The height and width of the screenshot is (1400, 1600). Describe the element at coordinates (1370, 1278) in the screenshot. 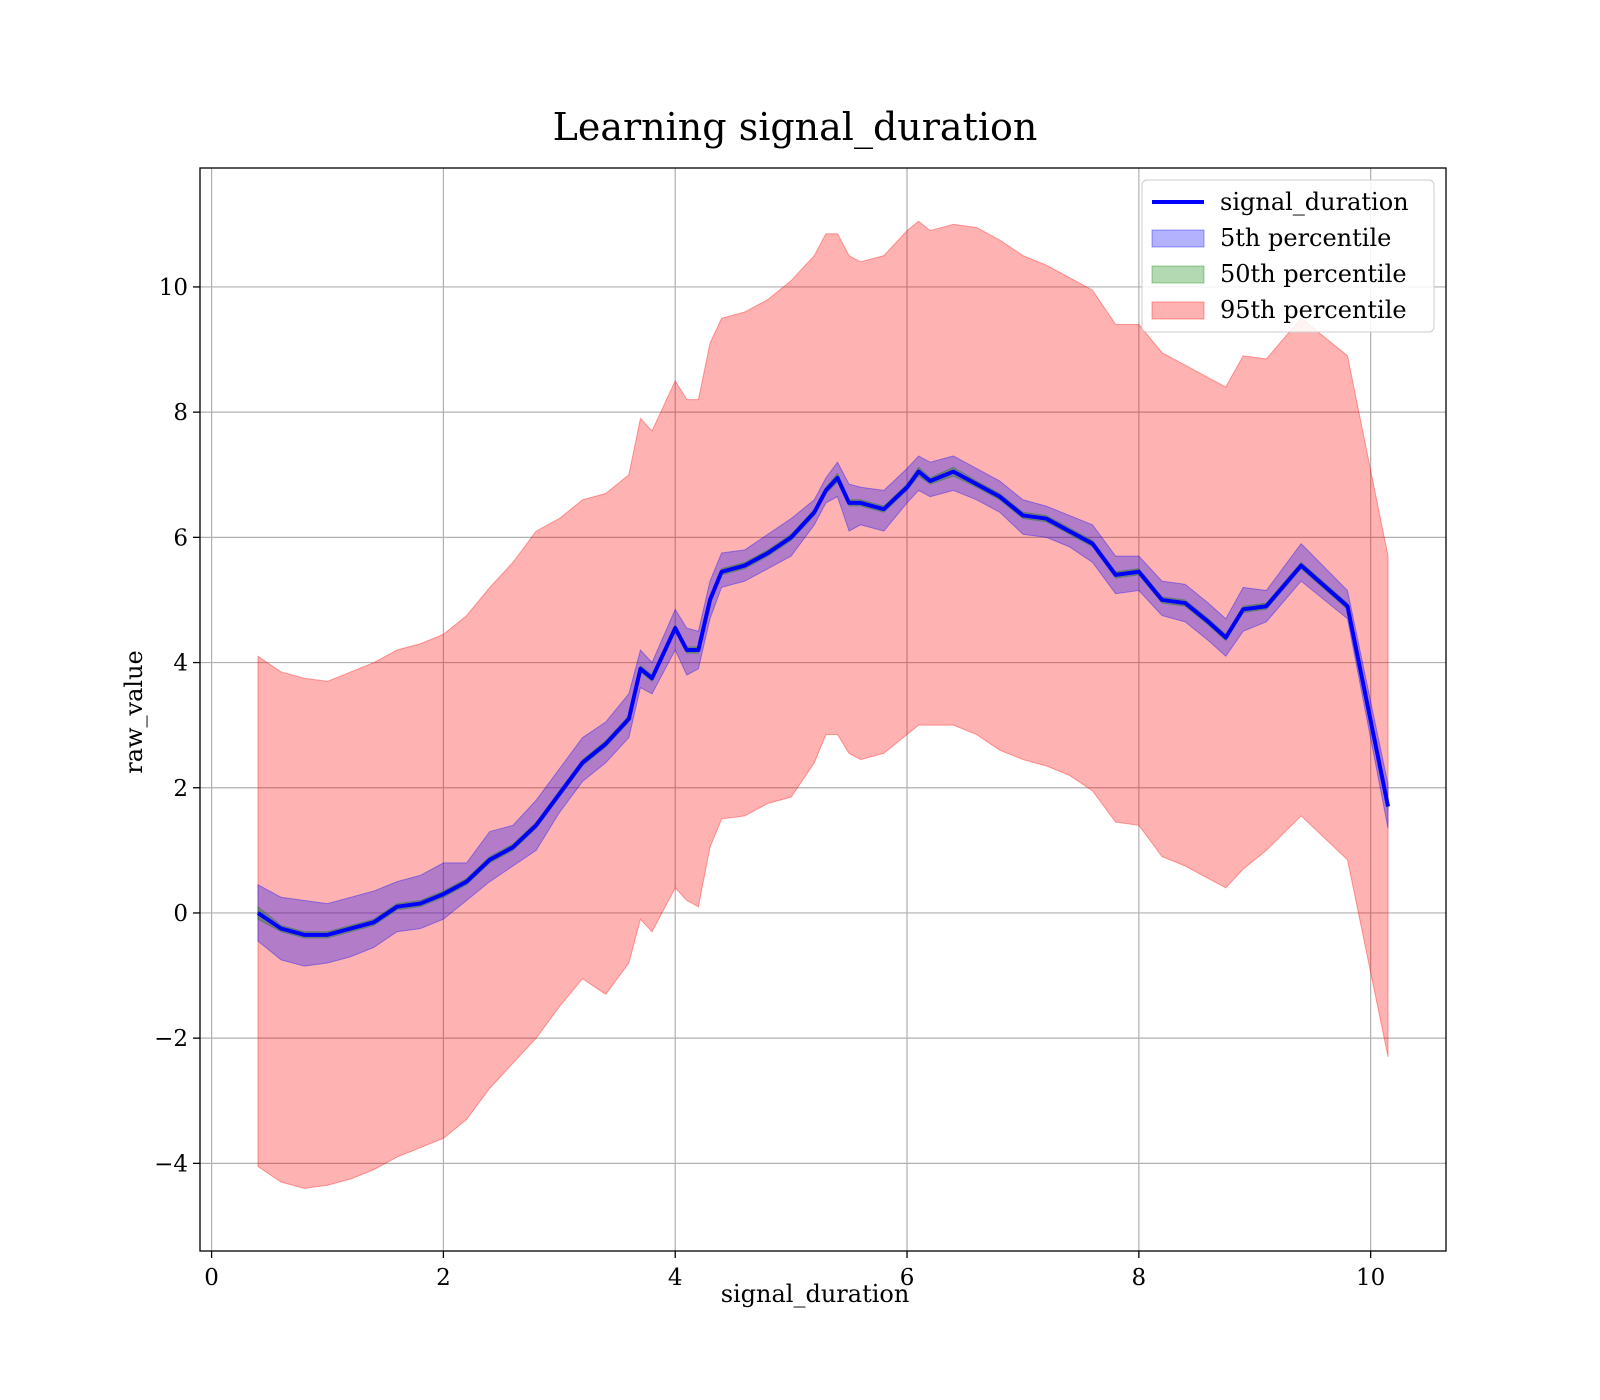

I see `x-tick-label: 10` at that location.